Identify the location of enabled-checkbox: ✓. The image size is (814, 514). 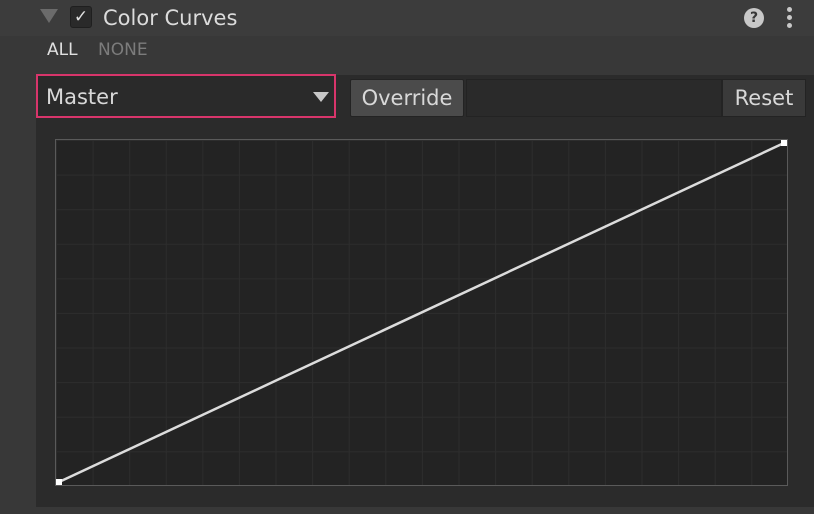
(81, 17).